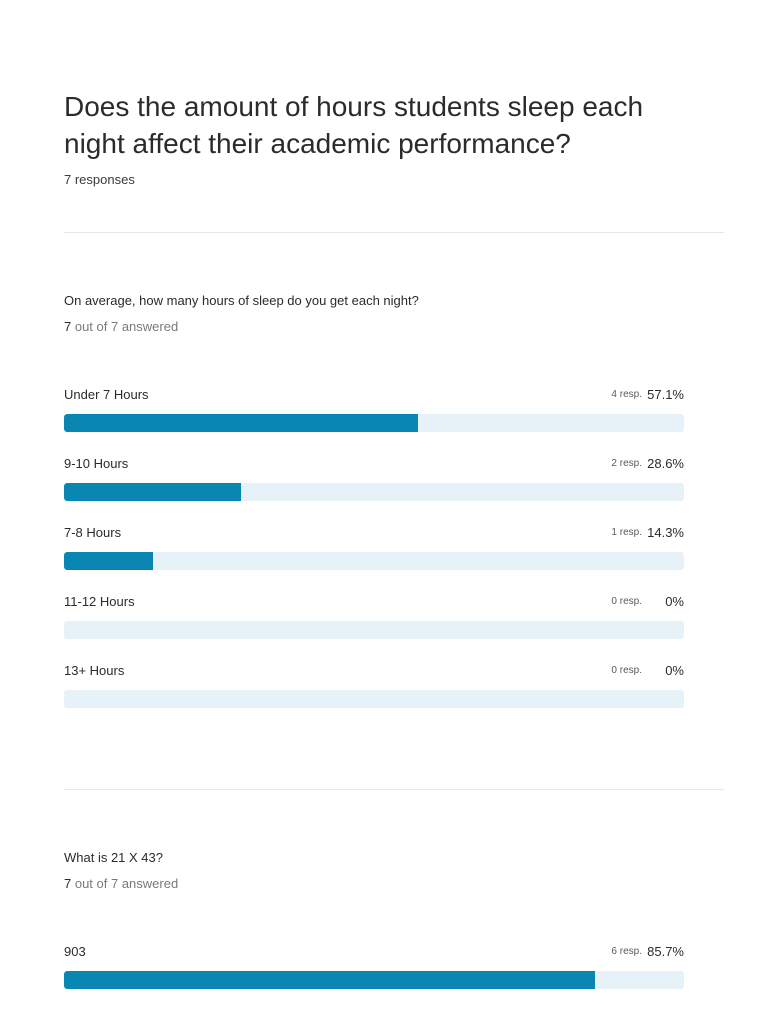 The image size is (768, 1024). I want to click on option-response-count: 6 resp., so click(626, 951).